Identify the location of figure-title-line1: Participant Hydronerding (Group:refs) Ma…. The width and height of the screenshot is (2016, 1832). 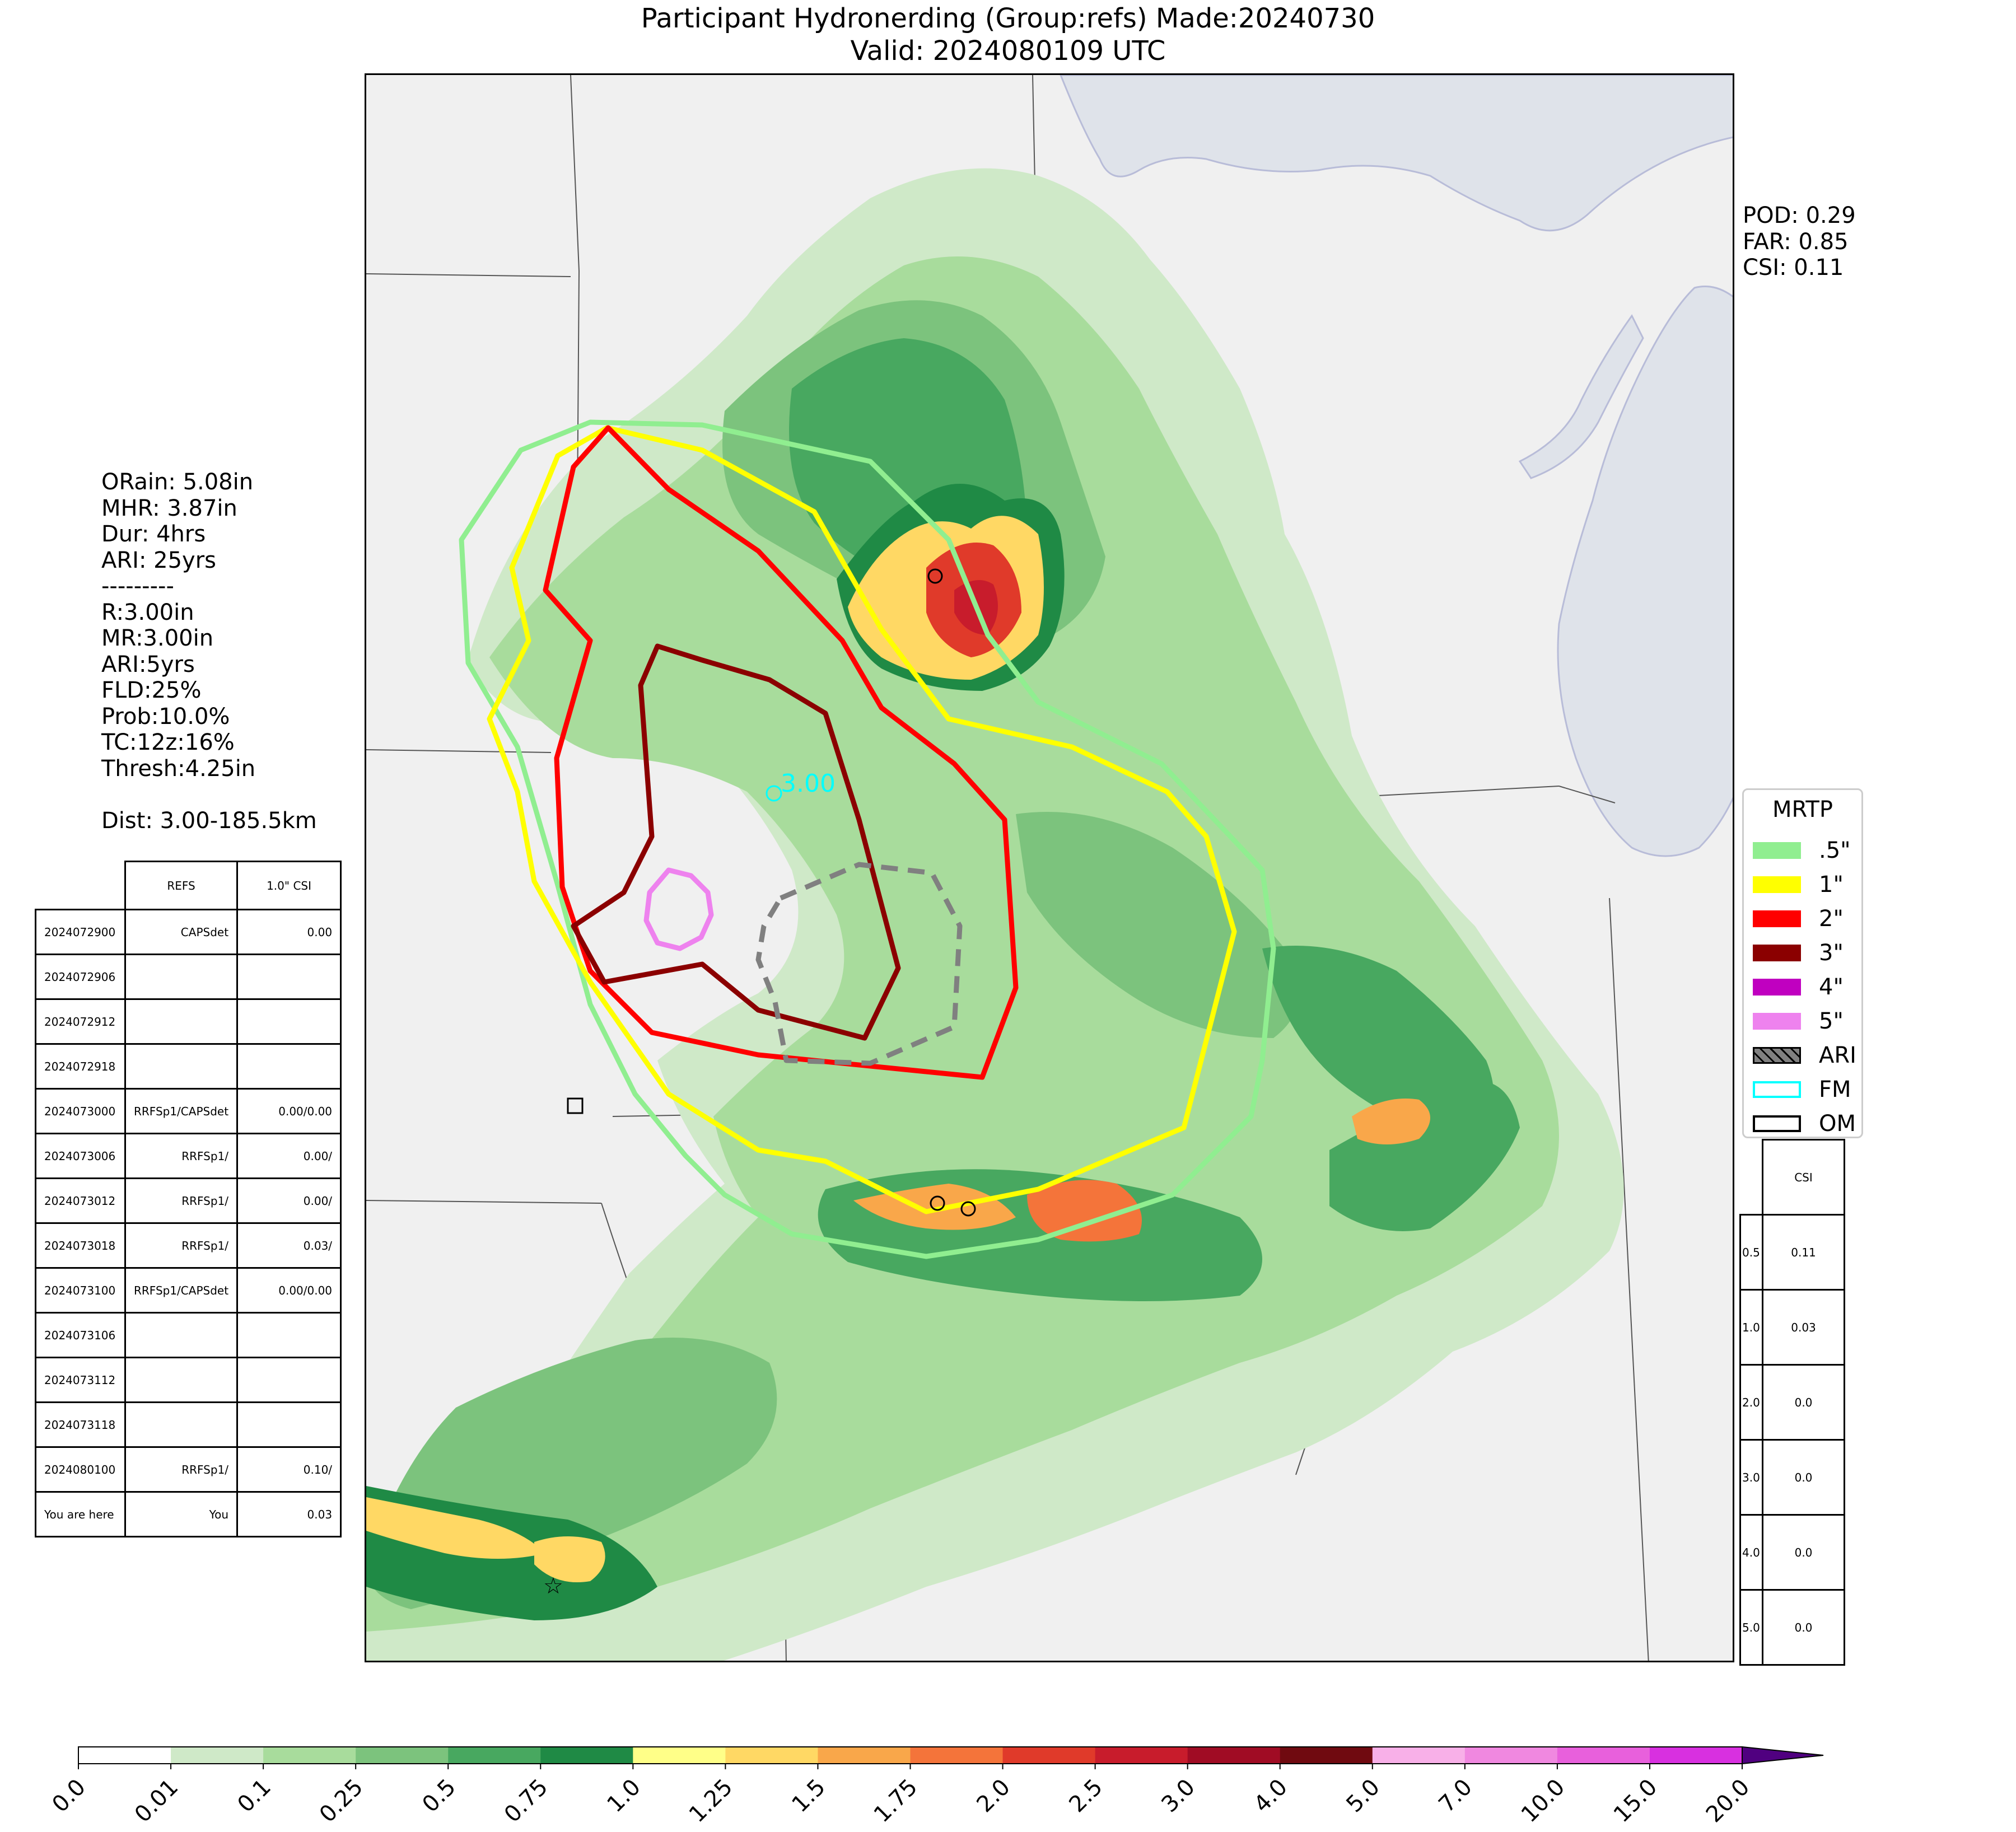
(1008, 18).